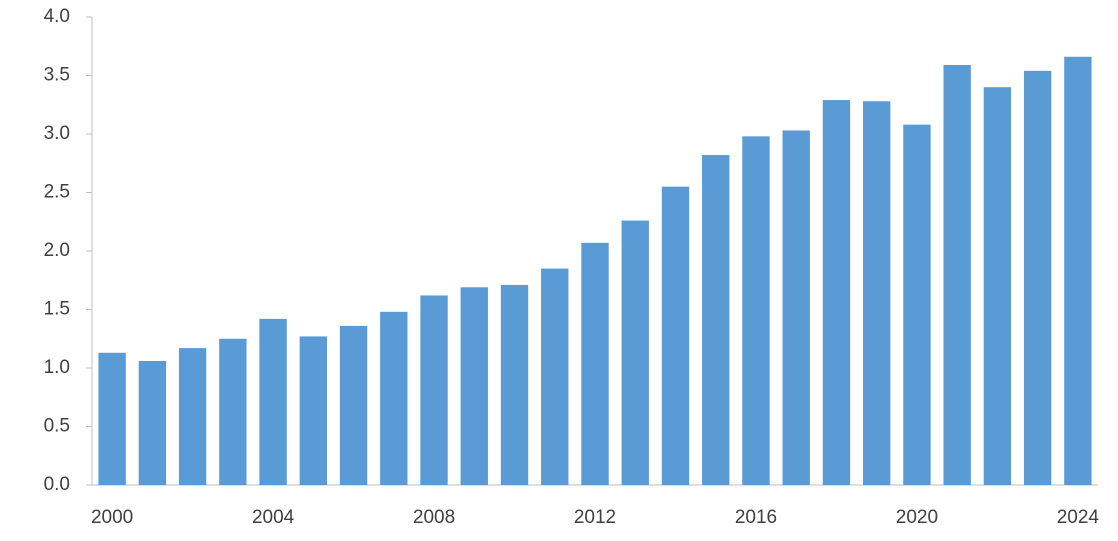 This screenshot has width=1118, height=541. What do you see at coordinates (57, 484) in the screenshot?
I see `y-tick-label: 0.0` at bounding box center [57, 484].